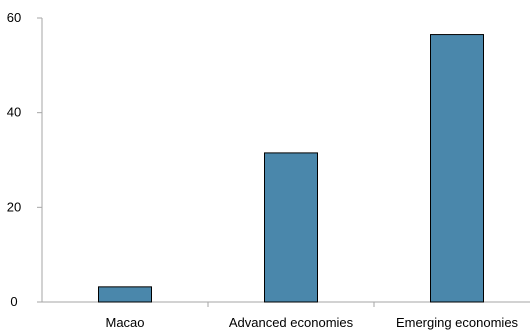 Image resolution: width=530 pixels, height=331 pixels. Describe the element at coordinates (124, 322) in the screenshot. I see `x-category-label: Macao` at that location.